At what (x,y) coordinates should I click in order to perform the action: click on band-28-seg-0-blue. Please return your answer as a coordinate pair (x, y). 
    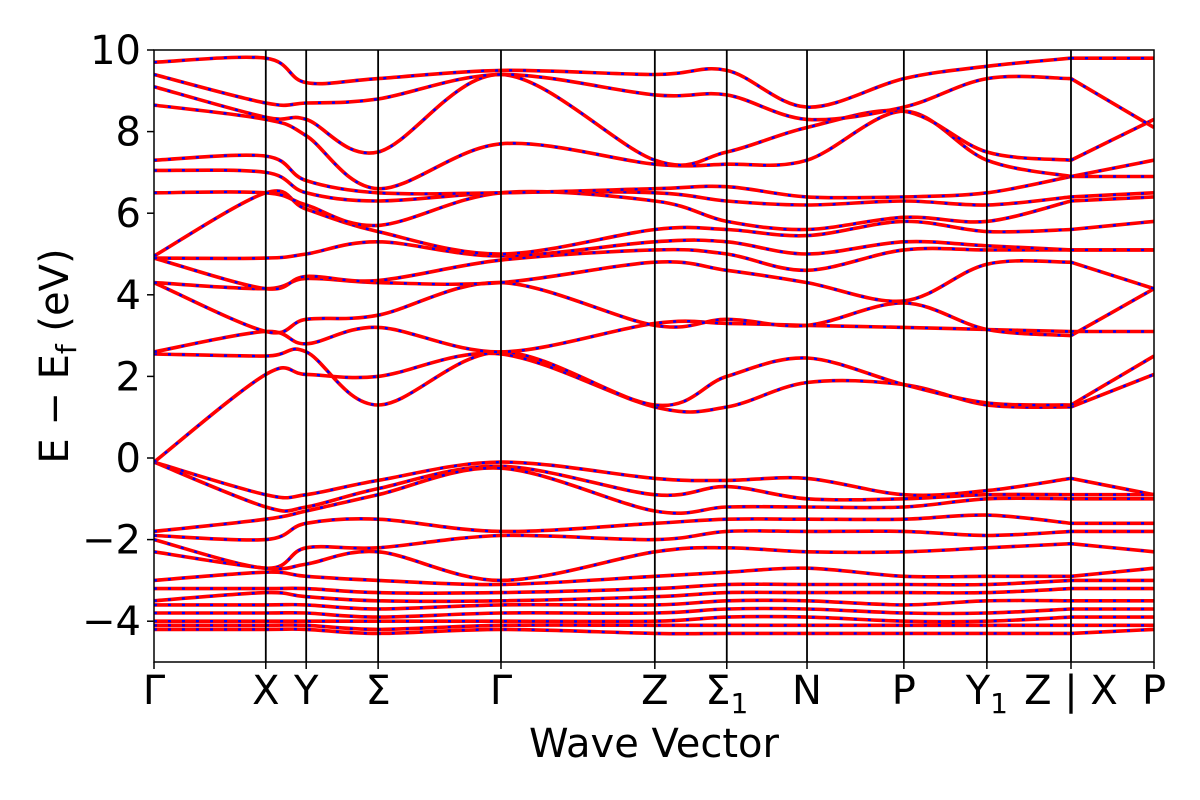
    Looking at the image, I should click on (613, 82).